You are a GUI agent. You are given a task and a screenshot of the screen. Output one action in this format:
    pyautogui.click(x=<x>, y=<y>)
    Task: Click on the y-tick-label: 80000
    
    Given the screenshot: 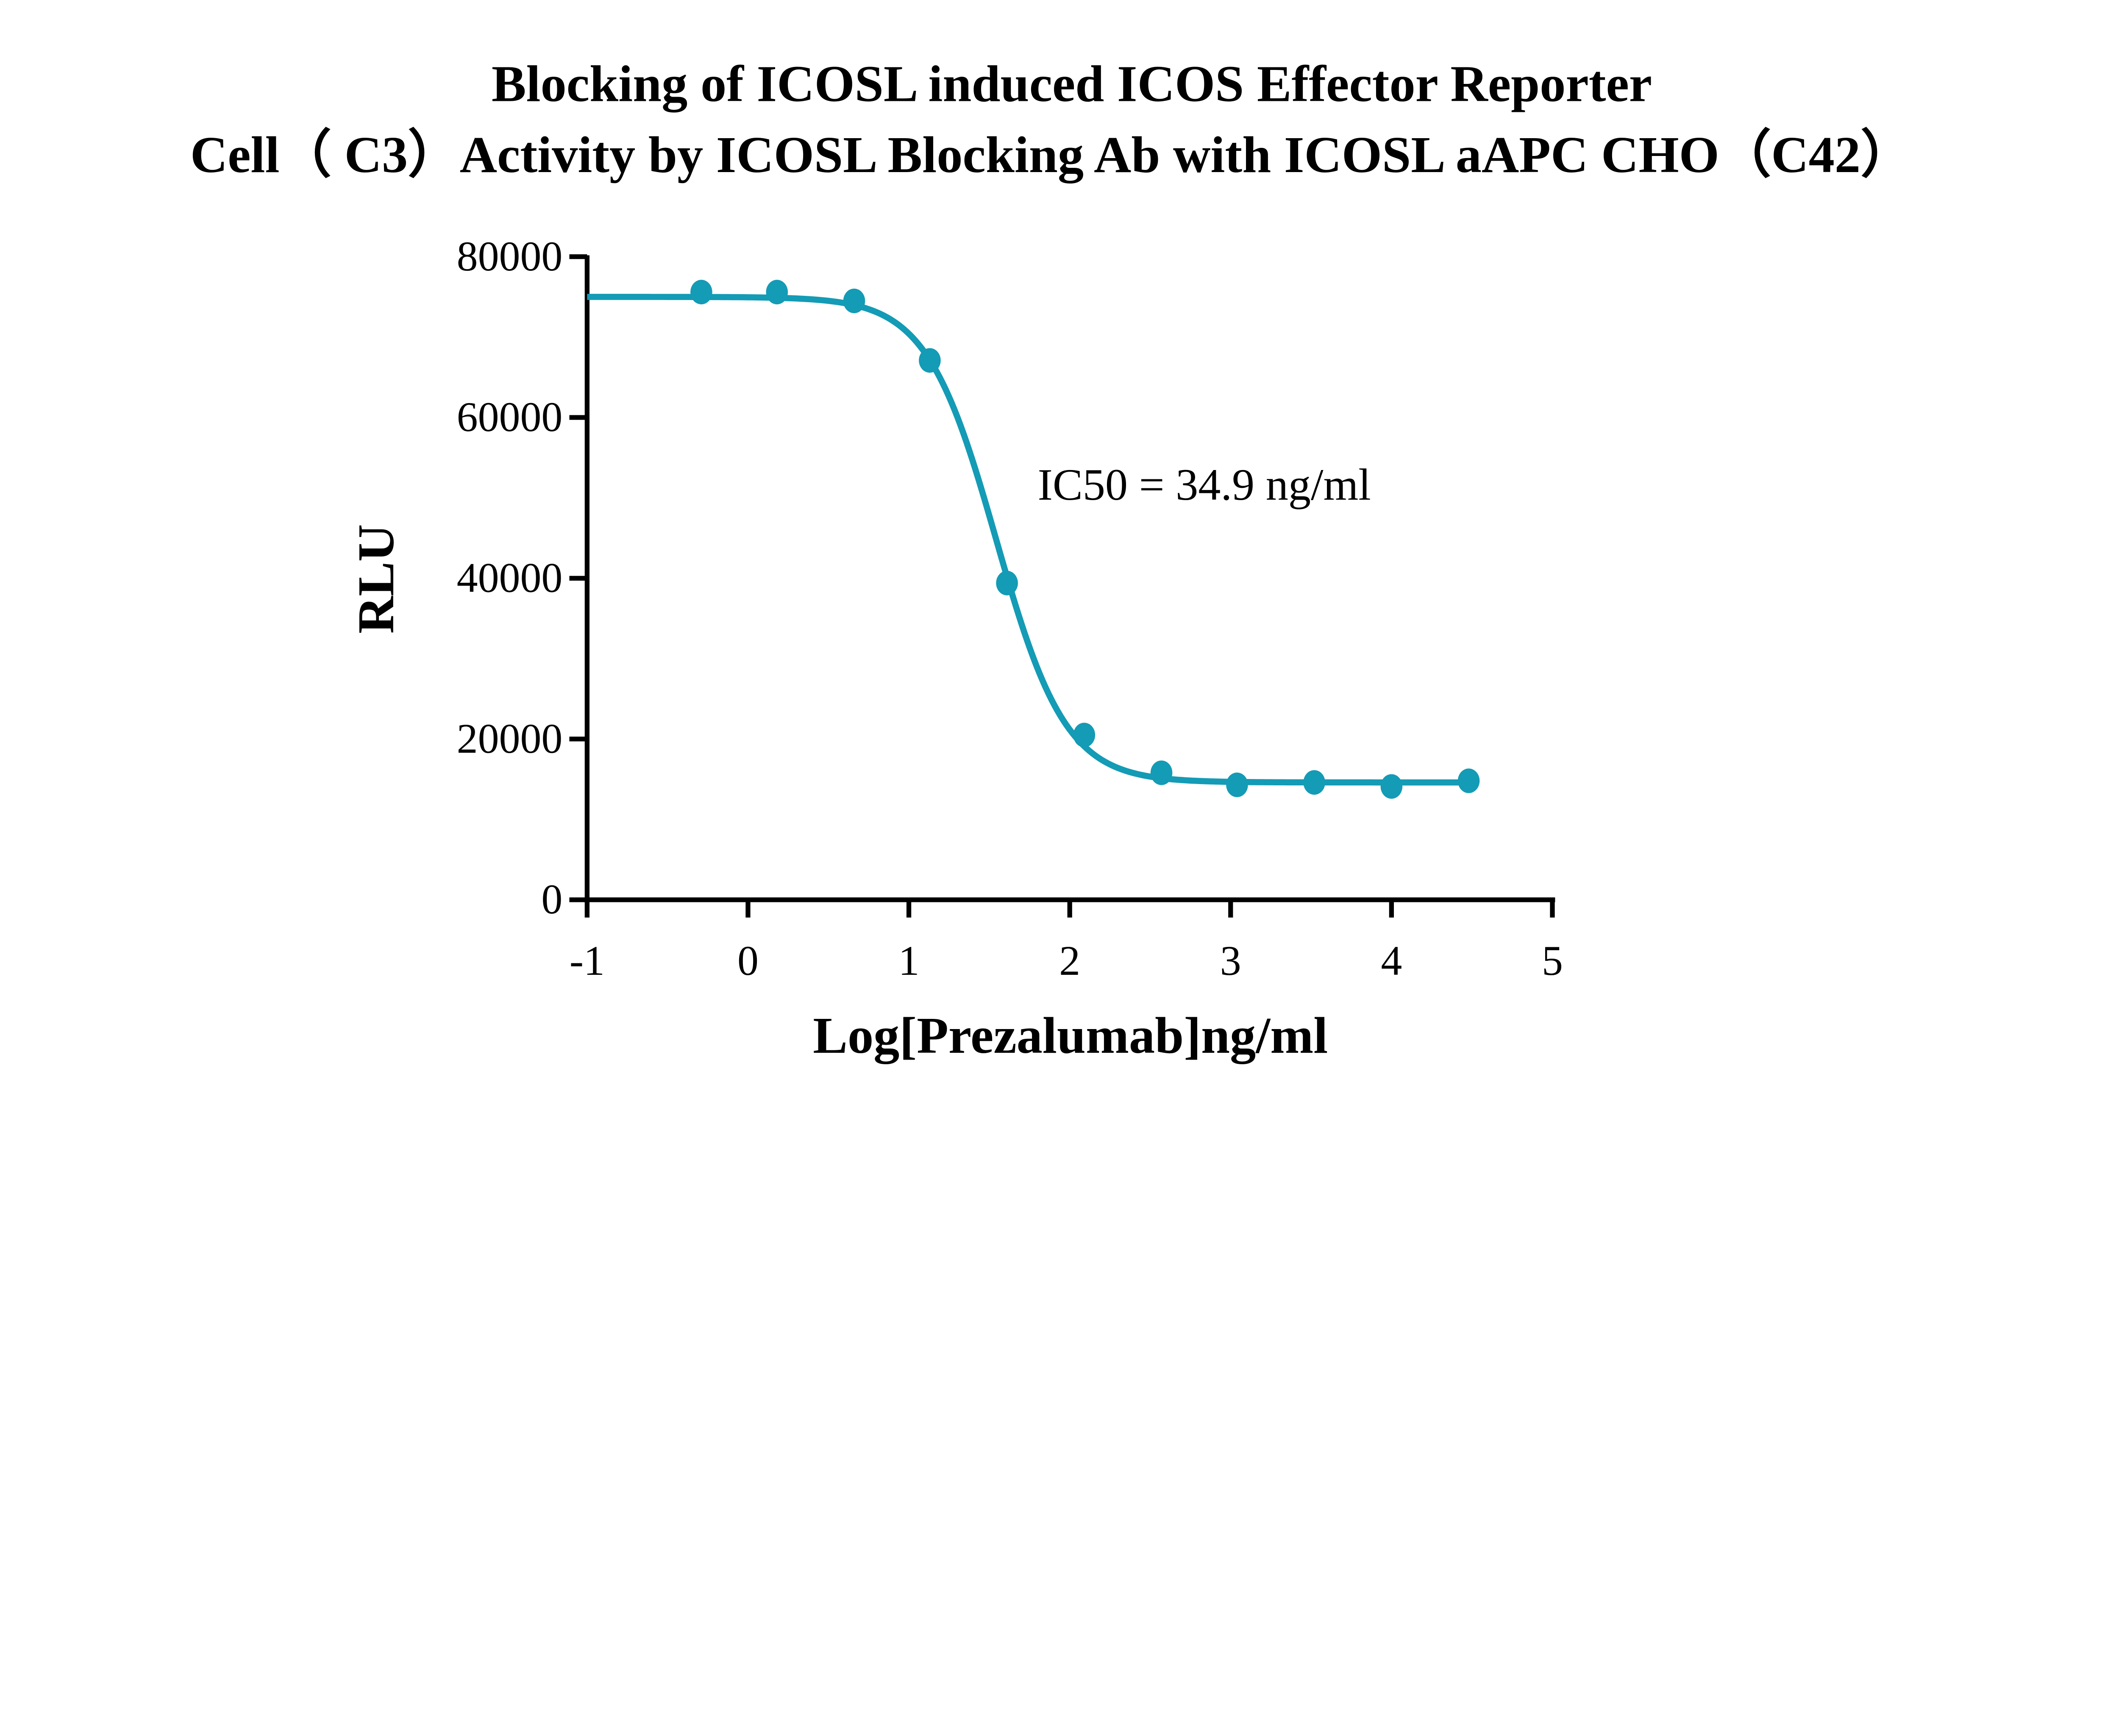 What is the action you would take?
    pyautogui.click(x=510, y=256)
    